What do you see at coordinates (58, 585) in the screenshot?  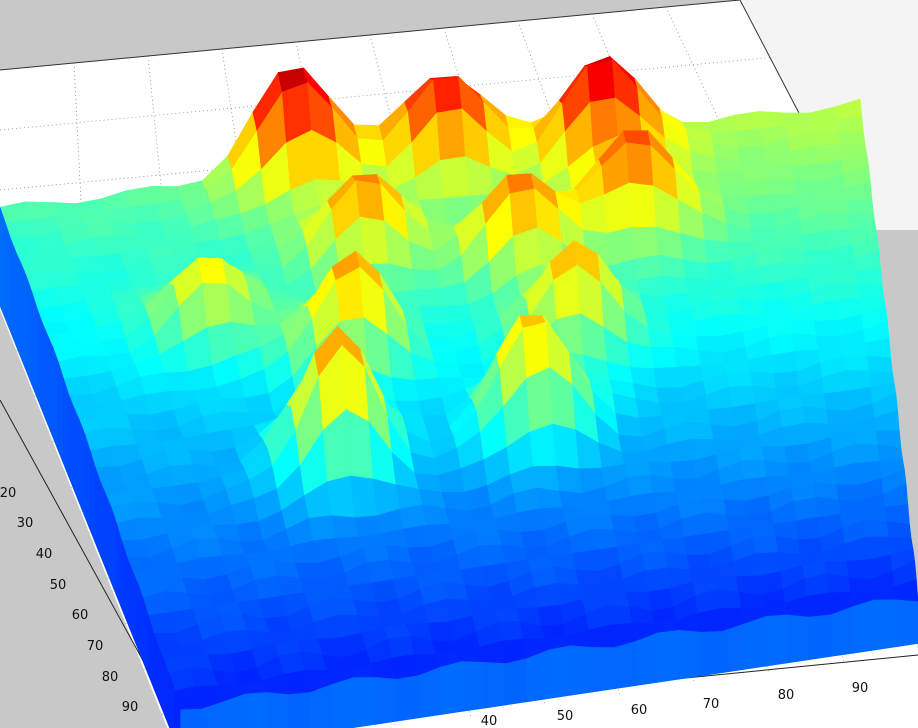 I see `y-tick-label: 50` at bounding box center [58, 585].